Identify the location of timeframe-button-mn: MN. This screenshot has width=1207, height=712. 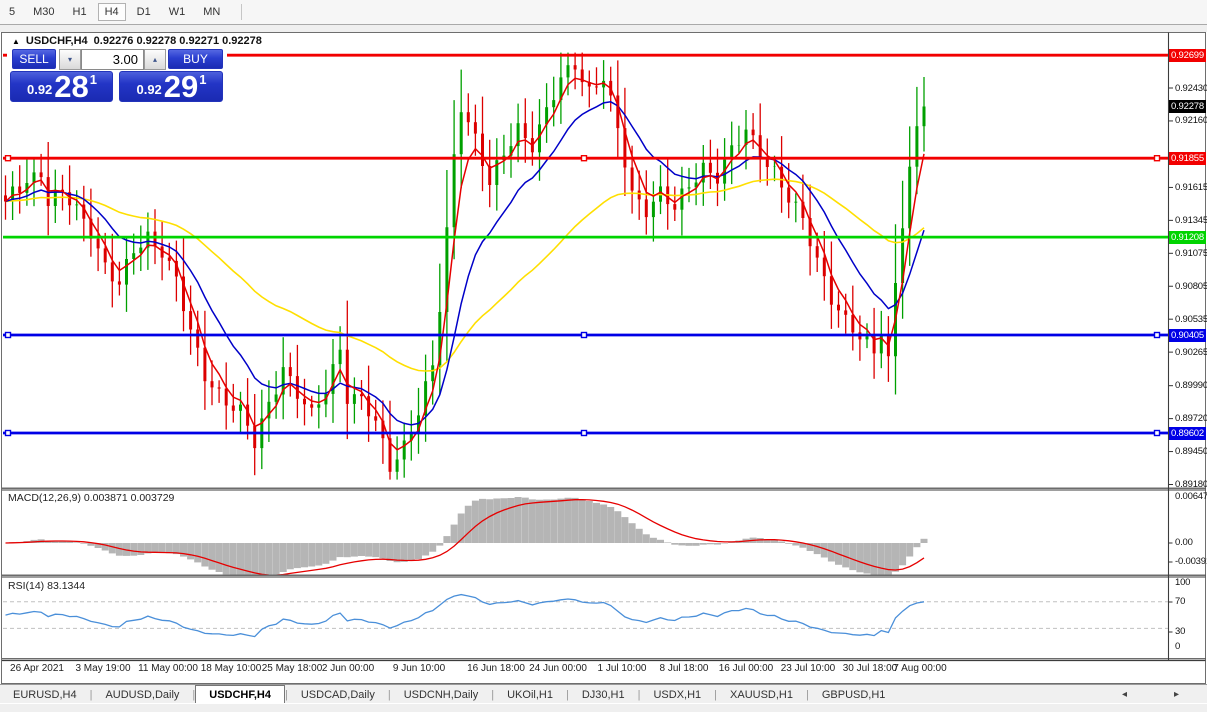
(212, 12).